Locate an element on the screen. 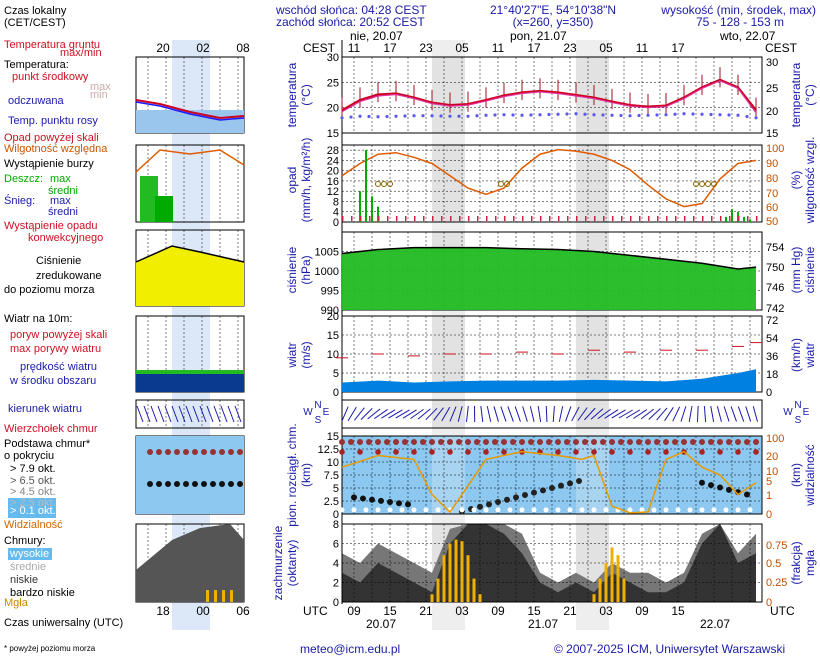 Image resolution: width=820 pixels, height=660 pixels. legend-top-tick: 20 is located at coordinates (163, 48).